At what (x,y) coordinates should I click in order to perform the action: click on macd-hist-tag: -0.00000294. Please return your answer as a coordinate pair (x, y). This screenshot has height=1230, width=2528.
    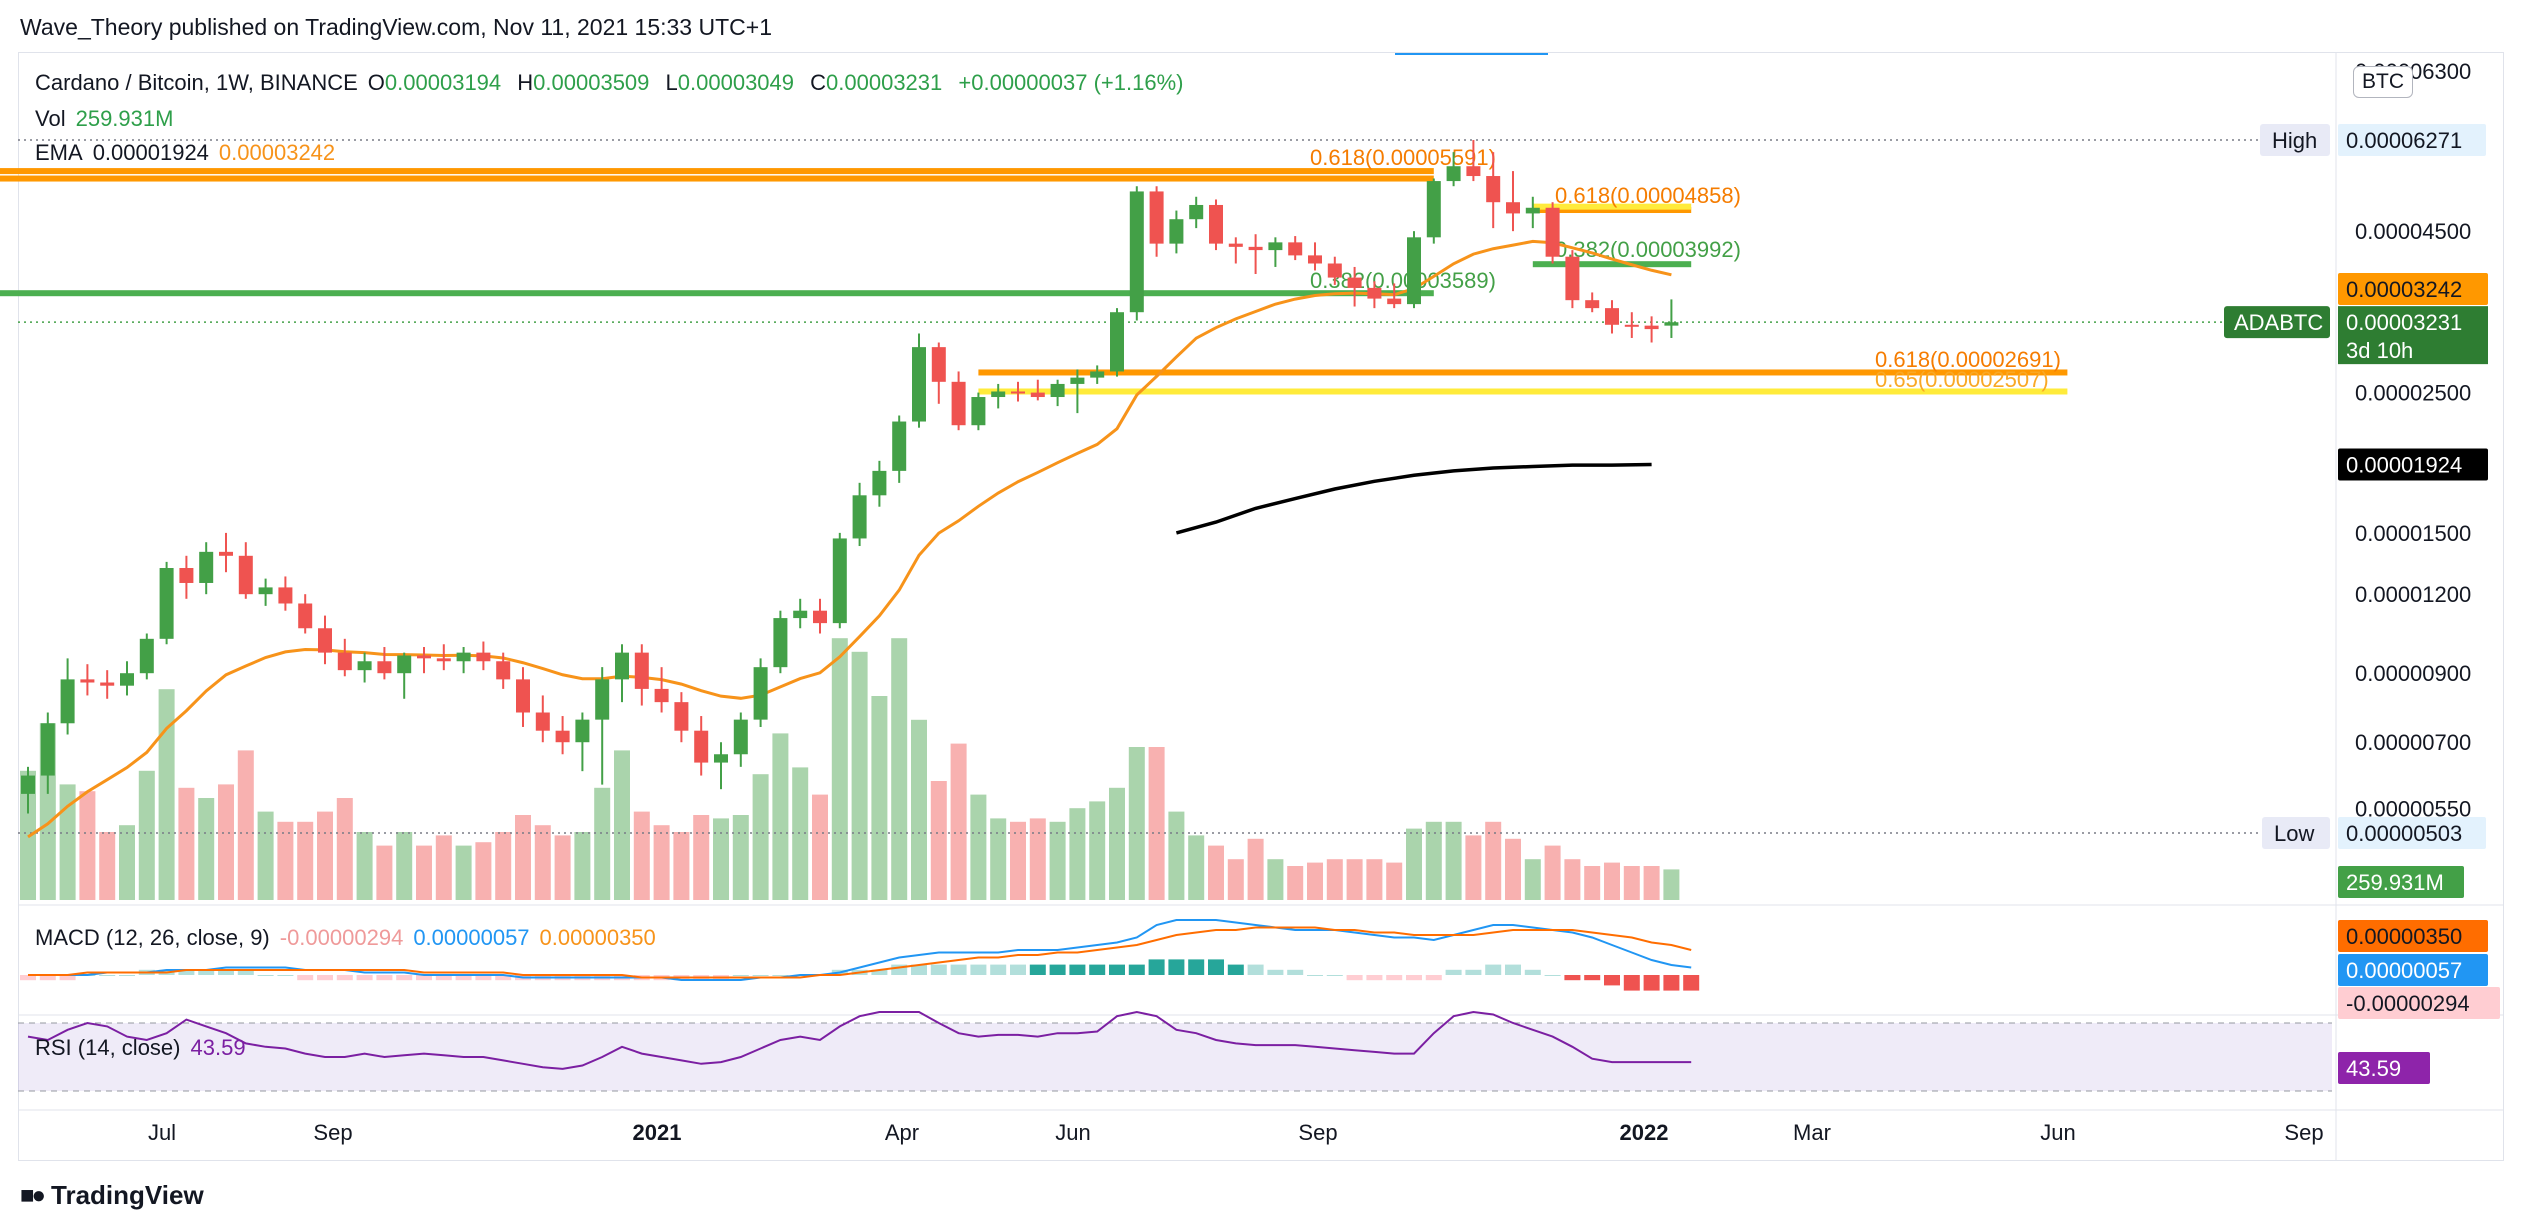
    Looking at the image, I should click on (2408, 1003).